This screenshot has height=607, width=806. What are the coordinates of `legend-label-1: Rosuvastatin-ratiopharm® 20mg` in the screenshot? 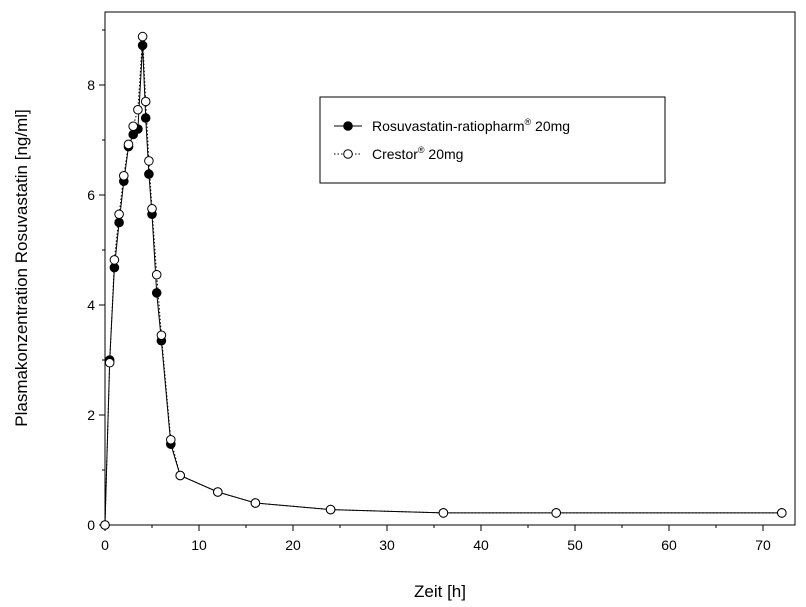 It's located at (471, 125).